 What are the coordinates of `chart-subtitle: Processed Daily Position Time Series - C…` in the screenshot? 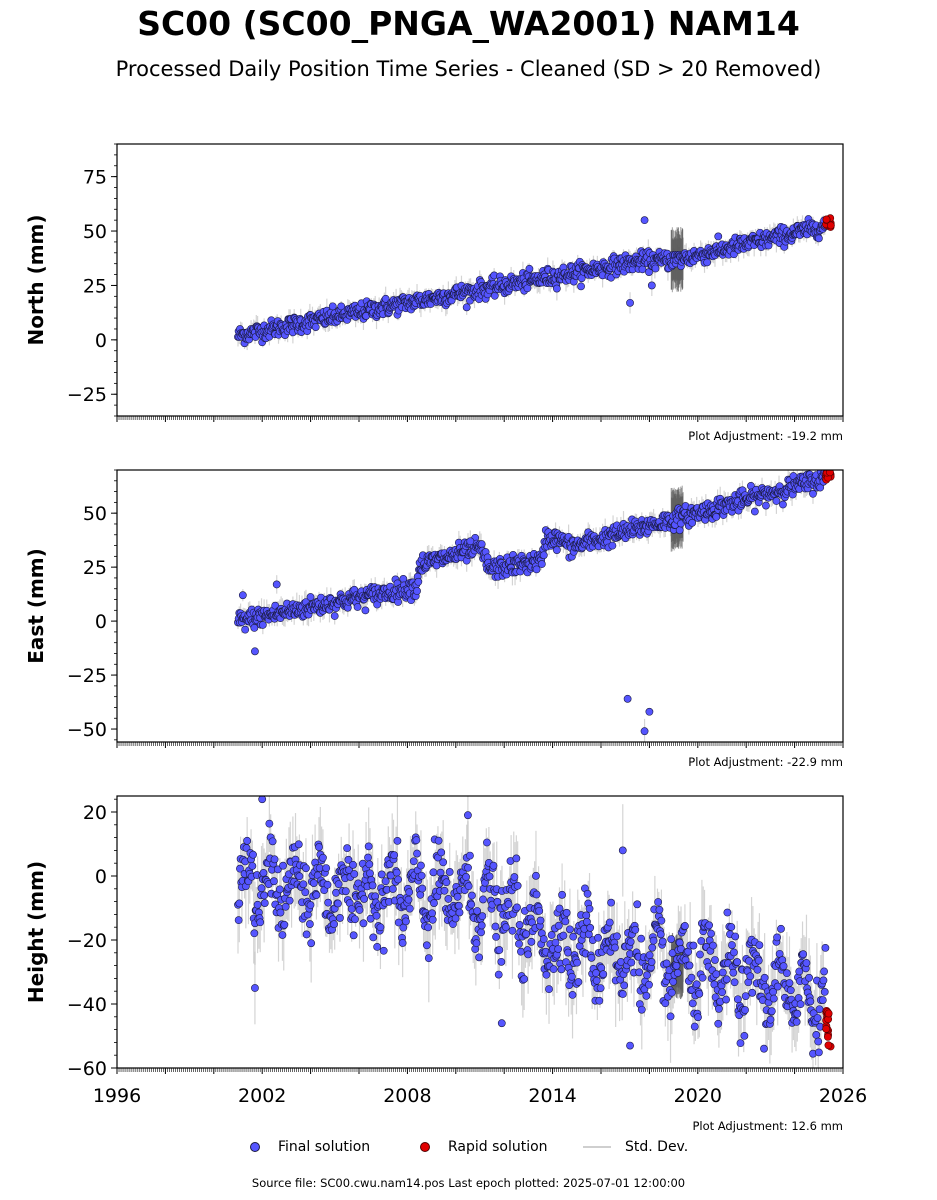 It's located at (468, 69).